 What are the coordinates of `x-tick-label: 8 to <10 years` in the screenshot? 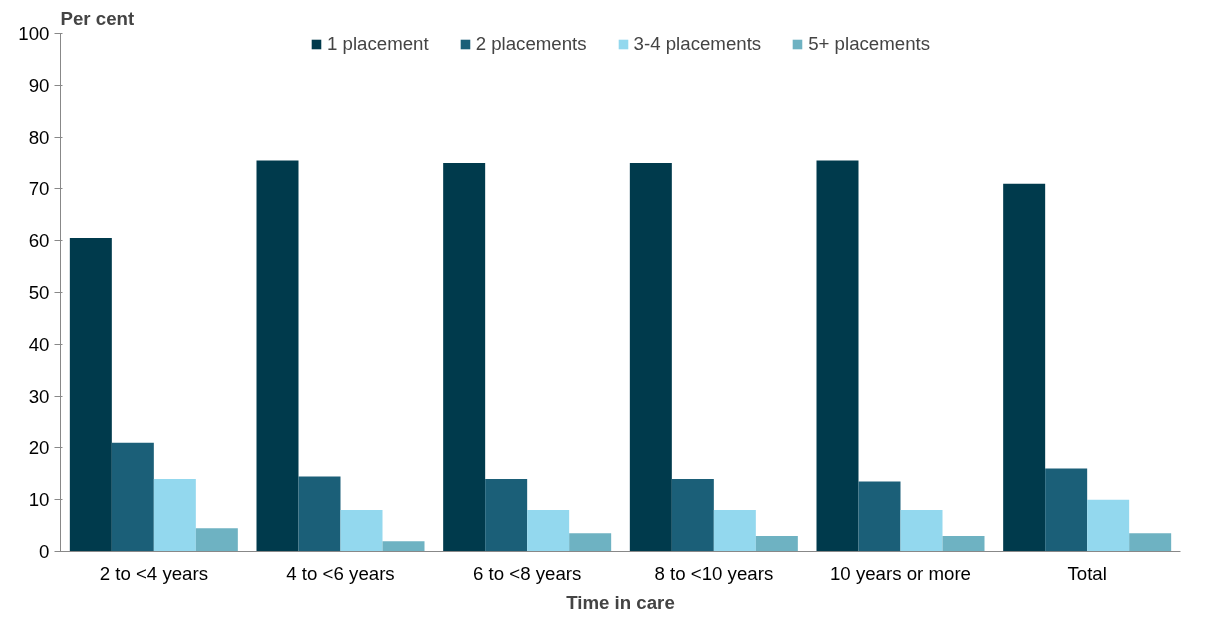 It's located at (714, 573).